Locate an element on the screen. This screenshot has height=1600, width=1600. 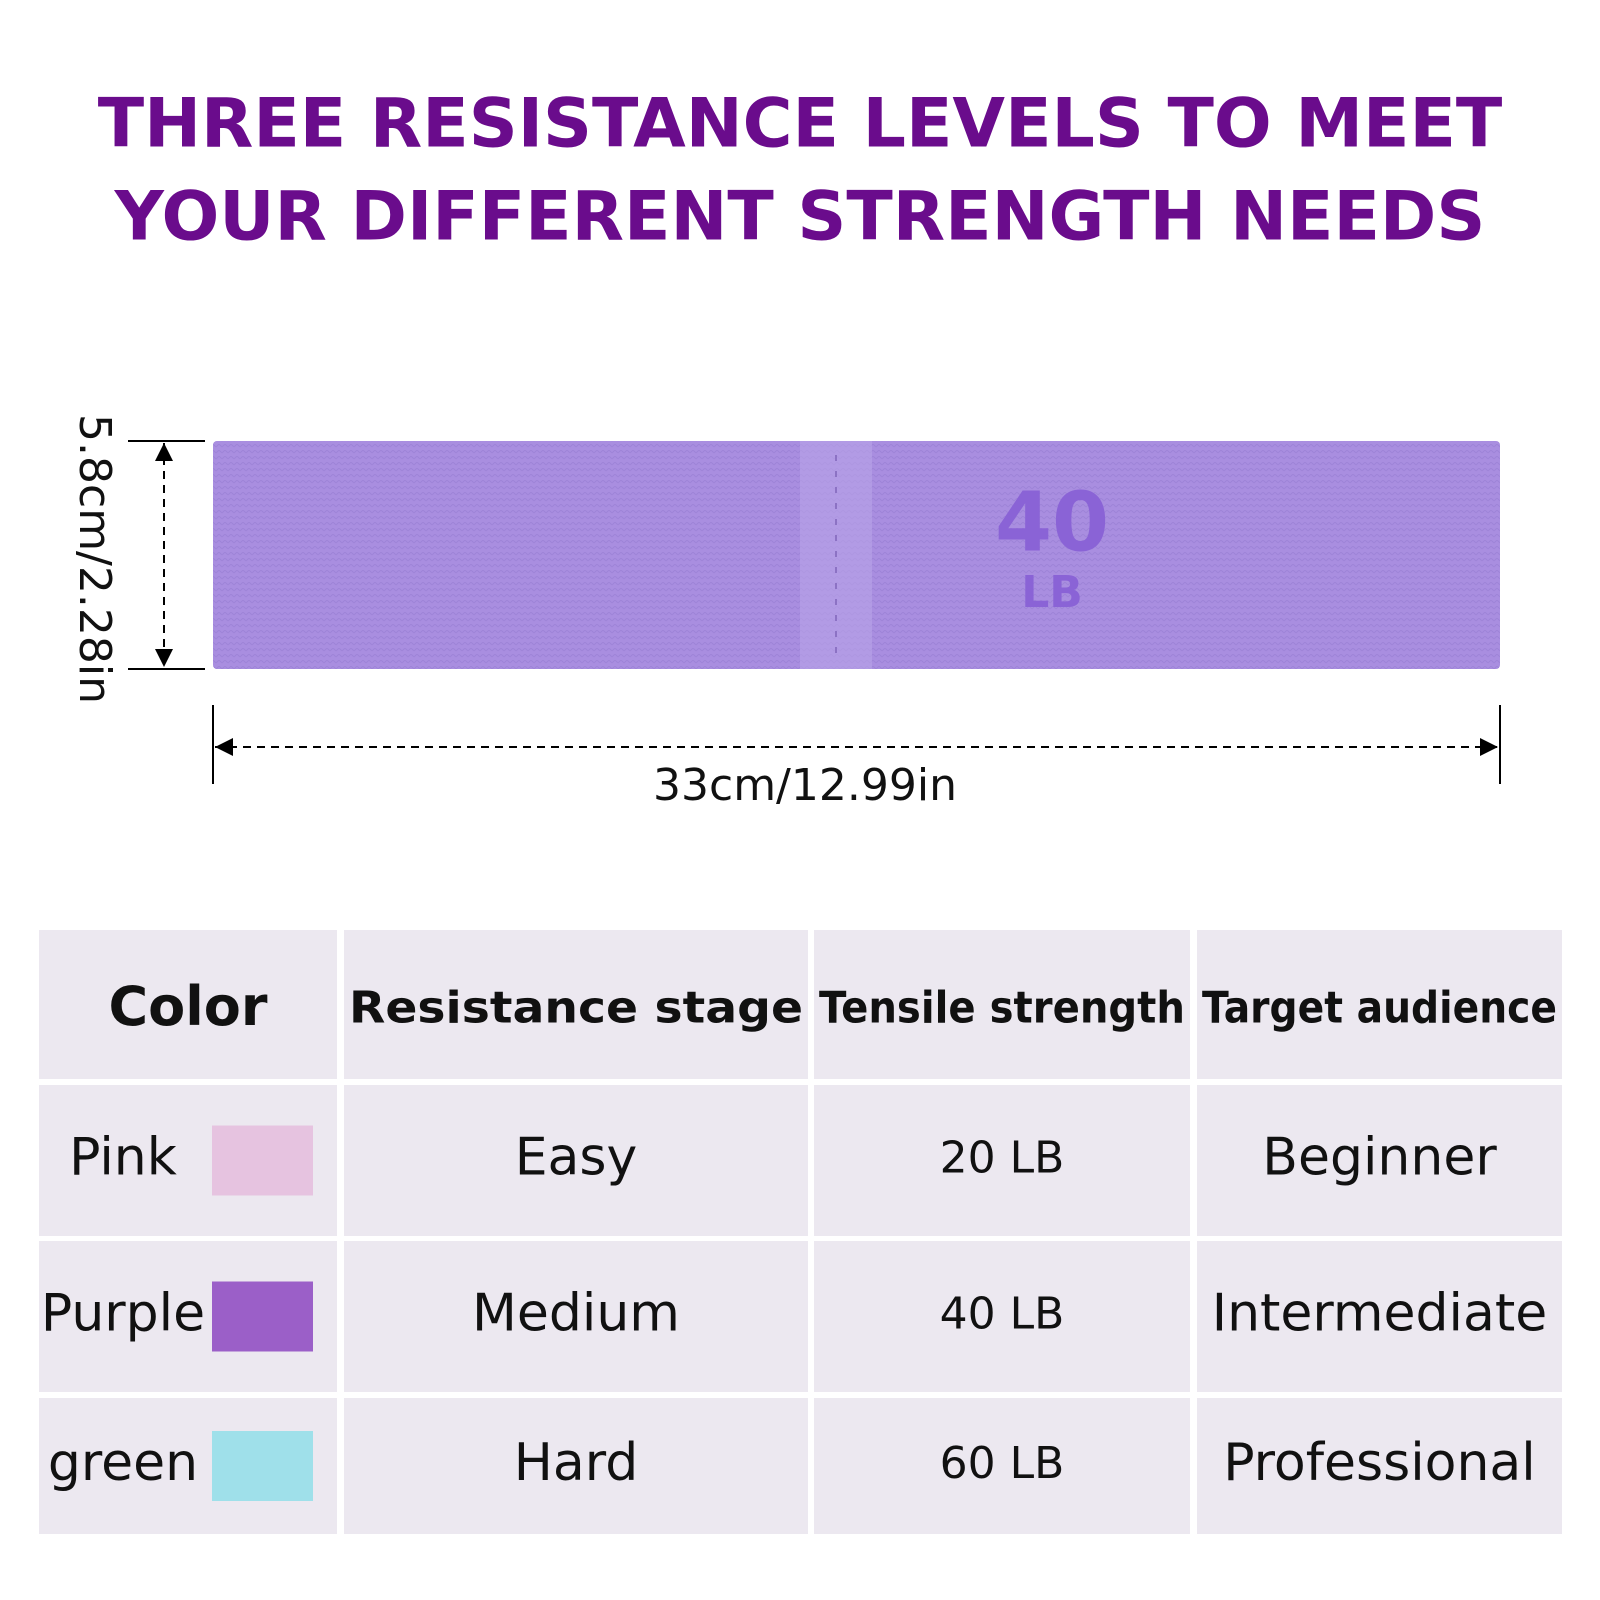
title-line: YOUR DIFFERENT STRENGTH NEEDS is located at coordinates (800, 217).